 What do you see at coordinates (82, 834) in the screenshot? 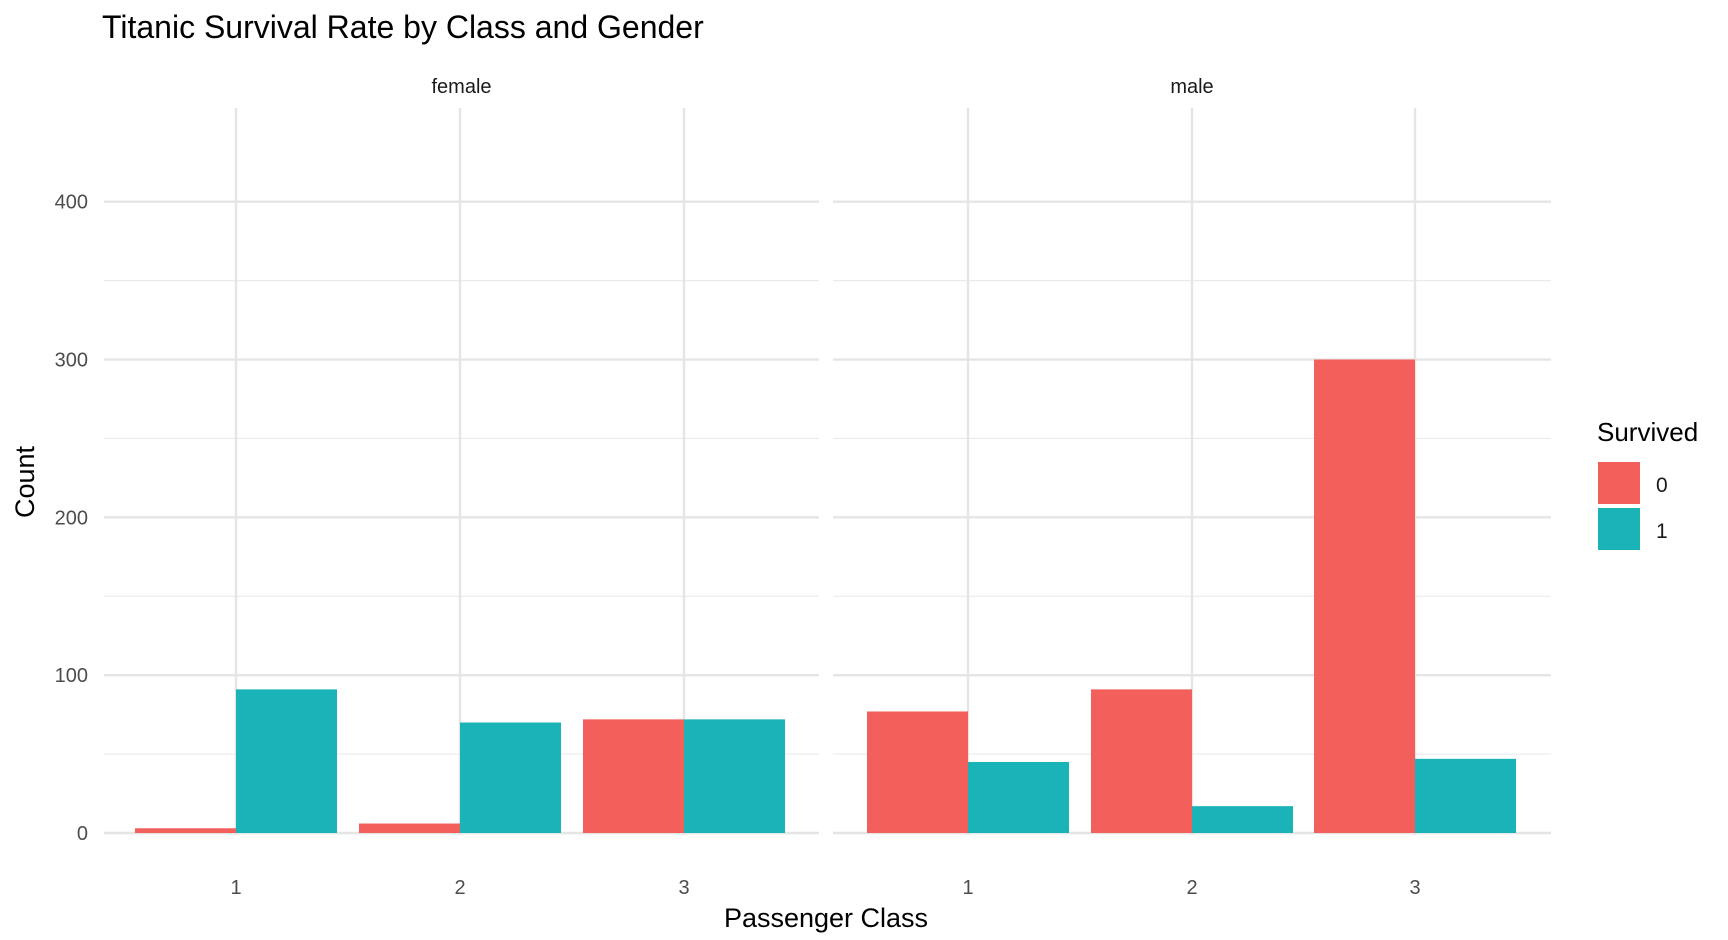
I see `y-tick-label: 0` at bounding box center [82, 834].